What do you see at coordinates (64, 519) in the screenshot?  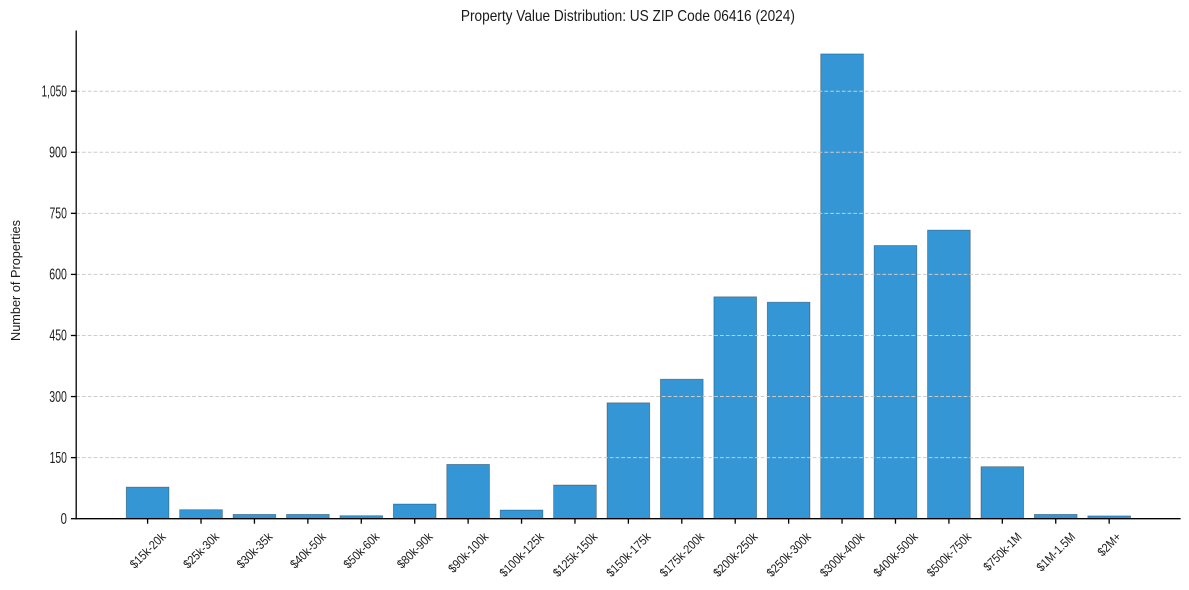 I see `svg-text: 0` at bounding box center [64, 519].